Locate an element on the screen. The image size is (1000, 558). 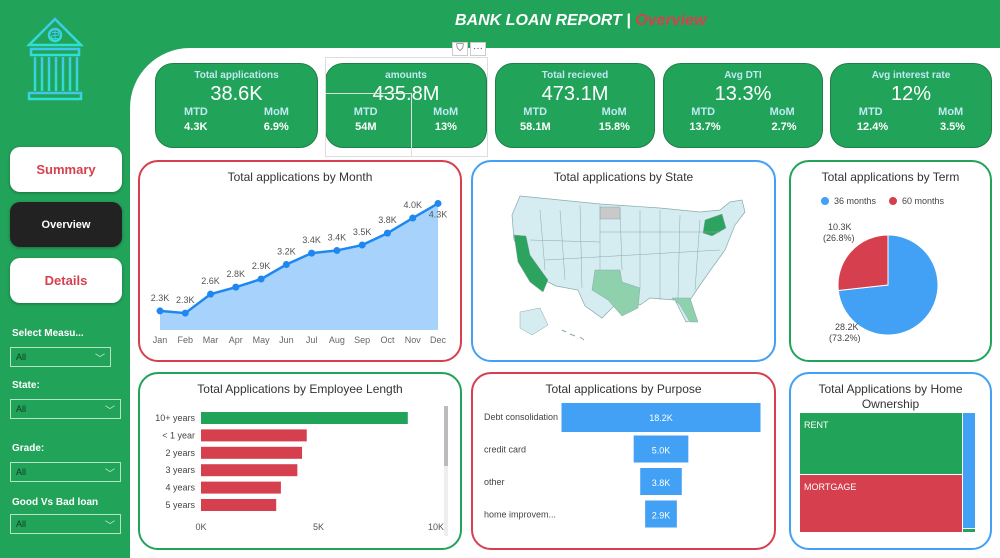
kpi-mom-value: 3.5% is located at coordinates (952, 127).